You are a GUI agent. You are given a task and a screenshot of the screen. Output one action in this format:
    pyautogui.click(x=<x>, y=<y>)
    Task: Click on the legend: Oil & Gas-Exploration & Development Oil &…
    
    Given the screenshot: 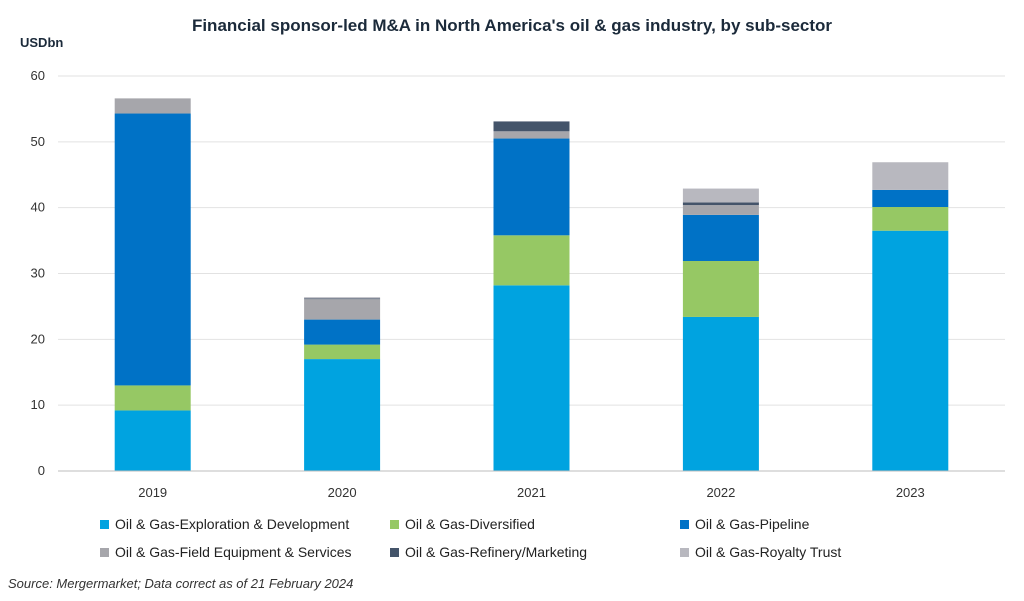 What is the action you would take?
    pyautogui.click(x=540, y=538)
    